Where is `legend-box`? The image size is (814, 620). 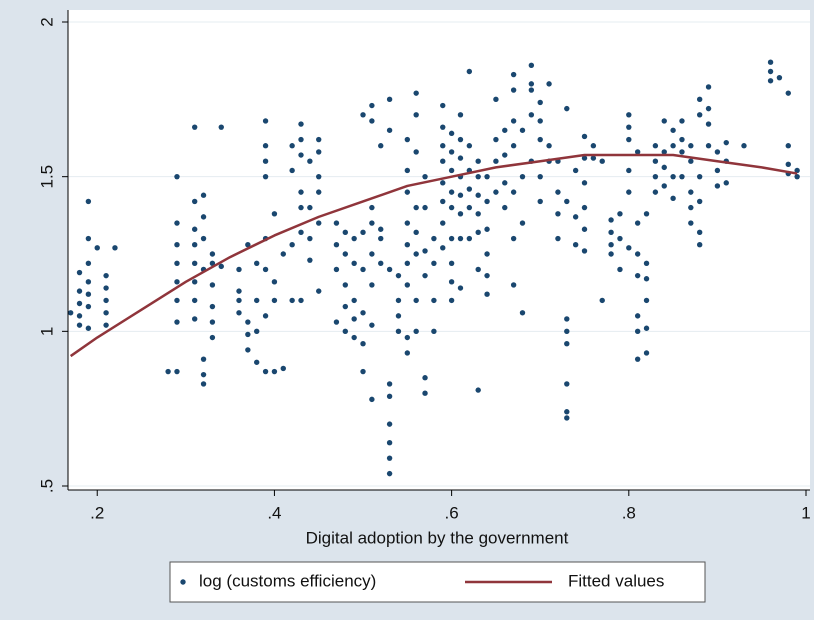 legend-box is located at coordinates (437, 582).